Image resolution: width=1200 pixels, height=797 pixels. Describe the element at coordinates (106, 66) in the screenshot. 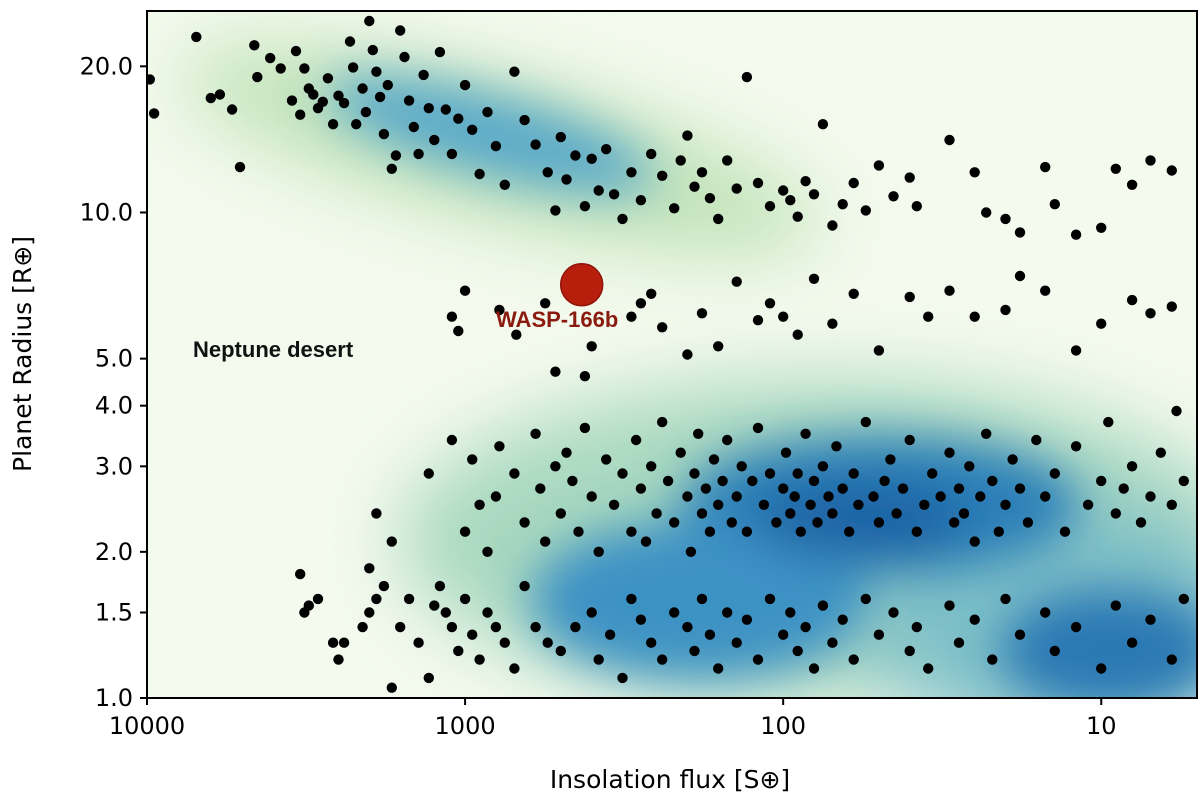

I see `y-tick-label: 20.0` at that location.